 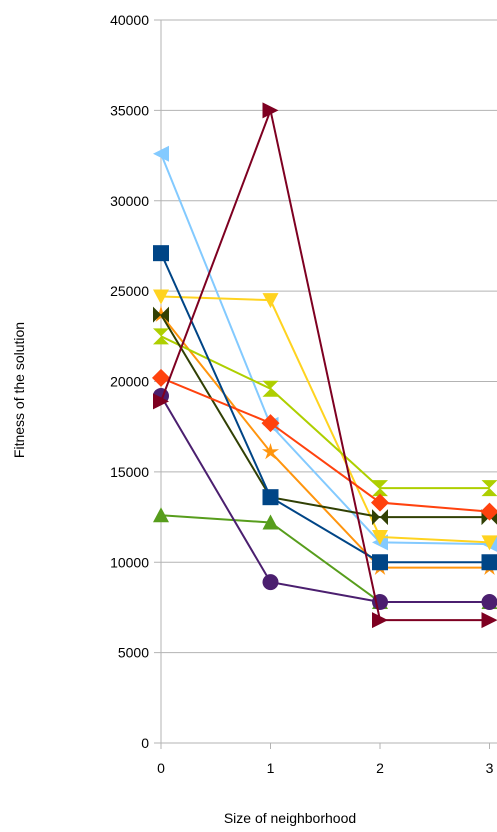 I want to click on y-tick-label: 25000, so click(x=129, y=291).